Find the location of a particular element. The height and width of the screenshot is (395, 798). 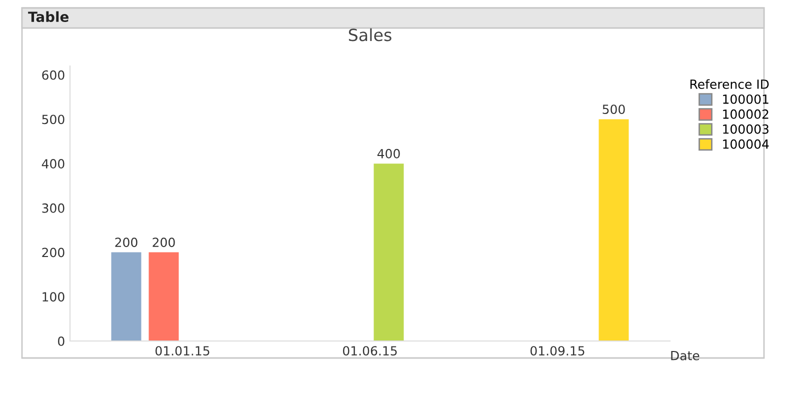

y-tick-label: 400 is located at coordinates (53, 164).